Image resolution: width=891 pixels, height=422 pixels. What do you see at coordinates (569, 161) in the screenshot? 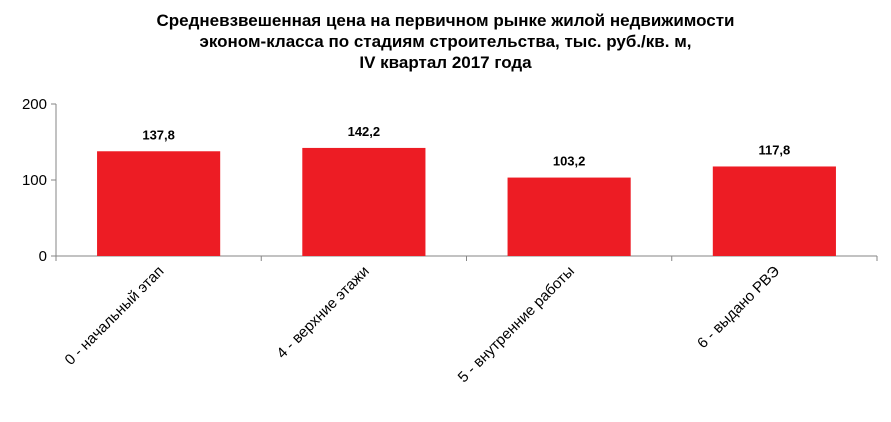
I see `bar-value-label: 103,2` at bounding box center [569, 161].